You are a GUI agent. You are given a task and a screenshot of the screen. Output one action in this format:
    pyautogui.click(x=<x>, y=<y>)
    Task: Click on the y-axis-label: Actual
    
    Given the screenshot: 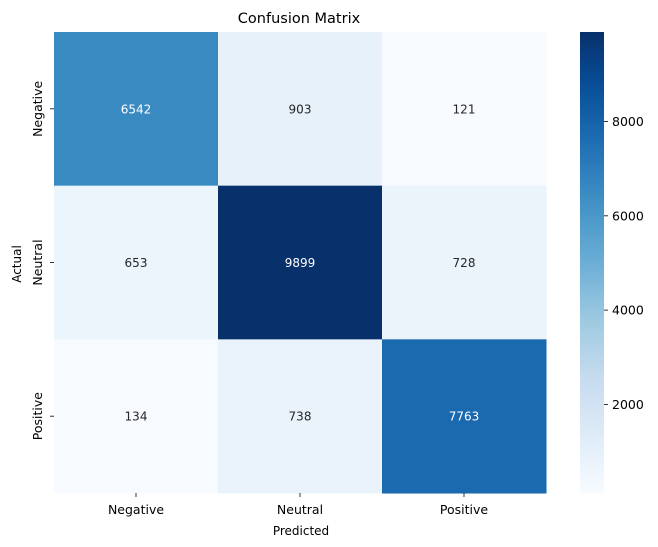 What is the action you would take?
    pyautogui.click(x=17, y=264)
    